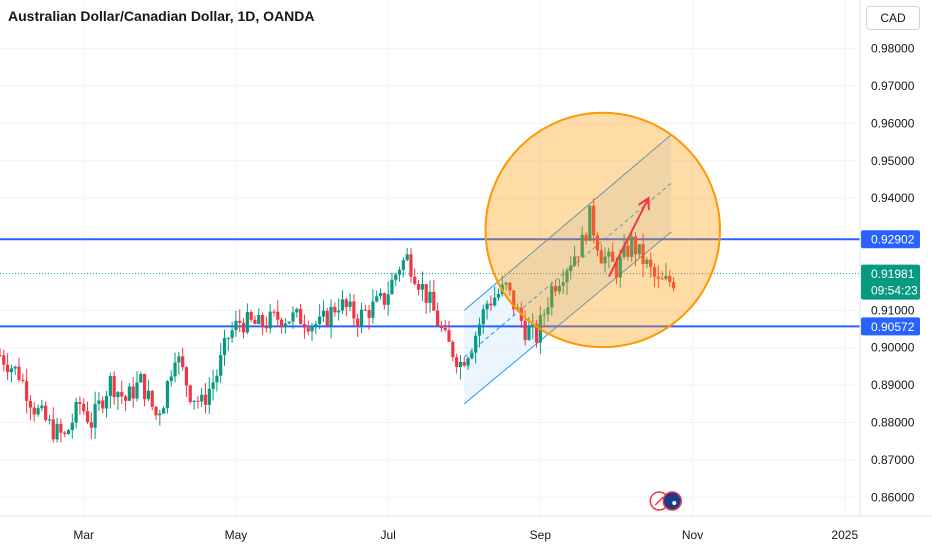 The image size is (932, 555). I want to click on price-tick-label: 0.89000, so click(893, 385).